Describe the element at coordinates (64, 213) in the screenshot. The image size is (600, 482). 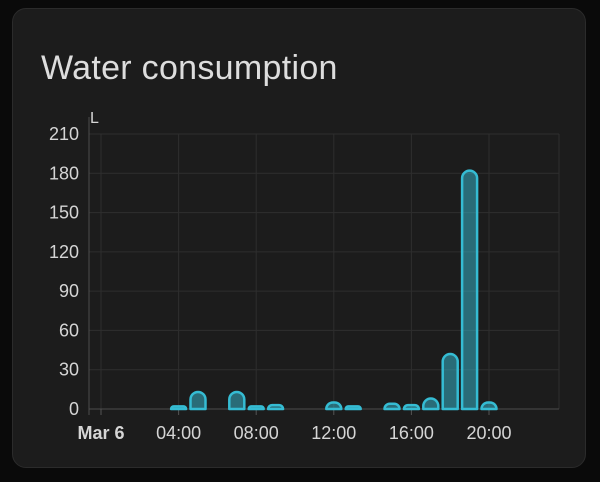
I see `y-axis-tick-label: 150` at that location.